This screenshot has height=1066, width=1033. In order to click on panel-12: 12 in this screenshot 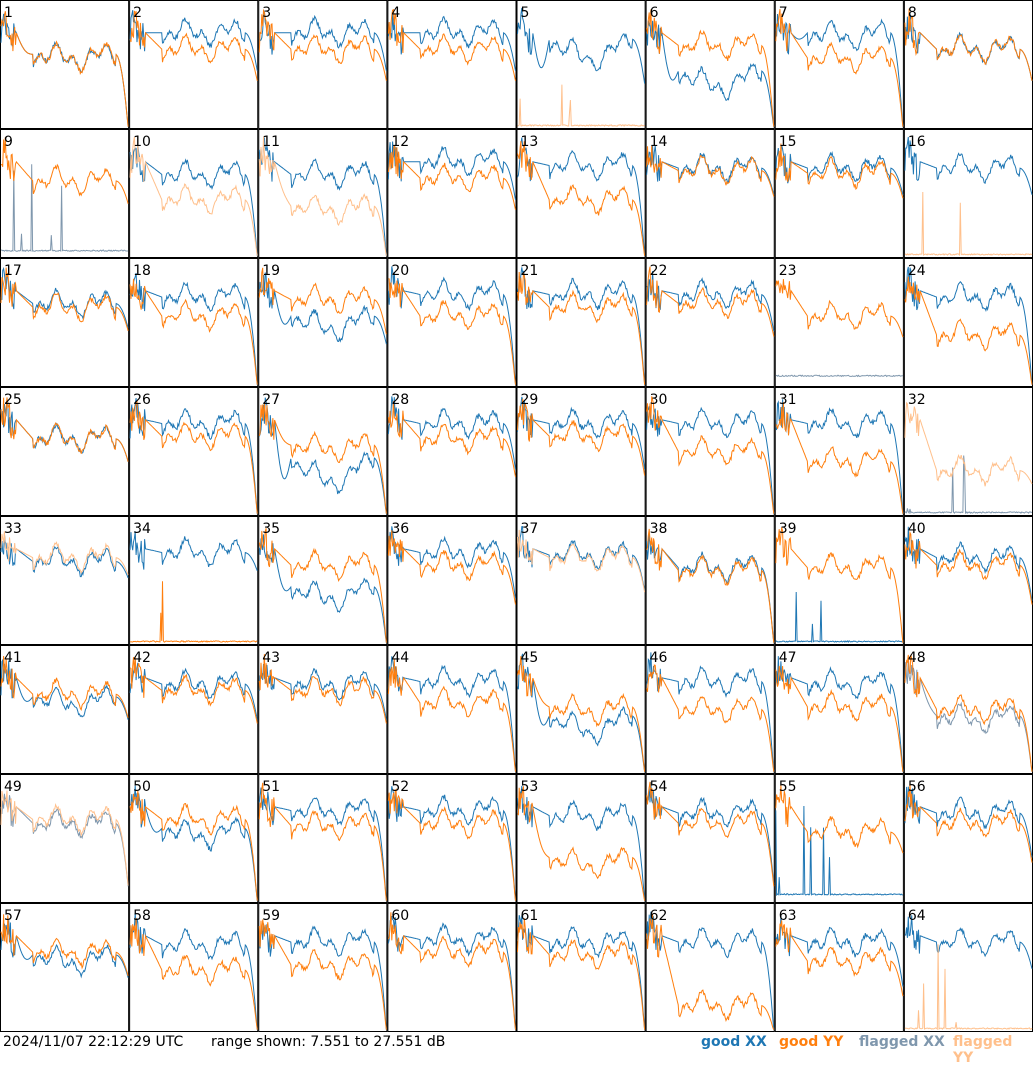, I will do `click(452, 193)`.